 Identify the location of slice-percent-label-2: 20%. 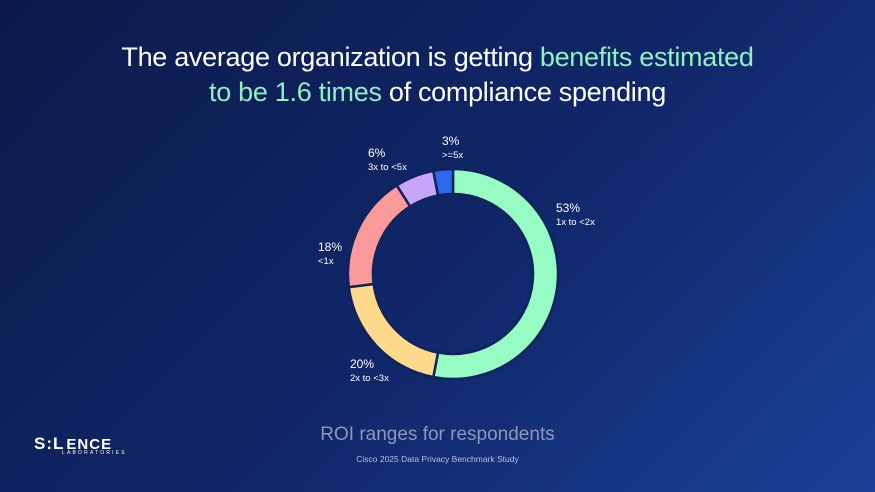
(362, 364).